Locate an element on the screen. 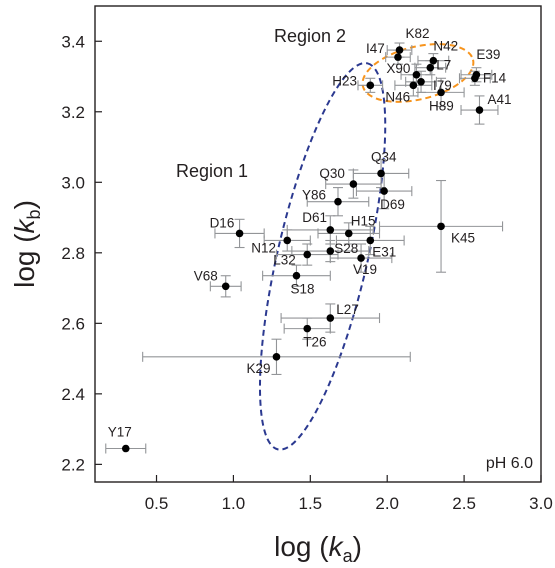 The height and width of the screenshot is (568, 555). x-tick-label: 3.0 is located at coordinates (541, 503).